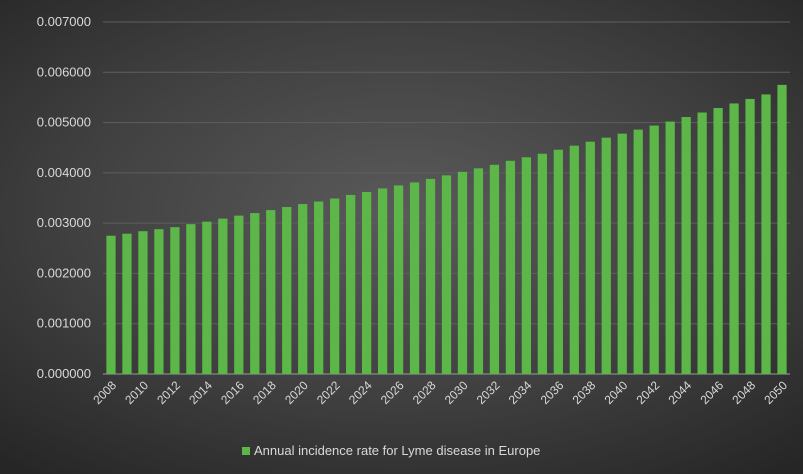  Describe the element at coordinates (64, 323) in the screenshot. I see `y-tick-label: 0.001000` at that location.